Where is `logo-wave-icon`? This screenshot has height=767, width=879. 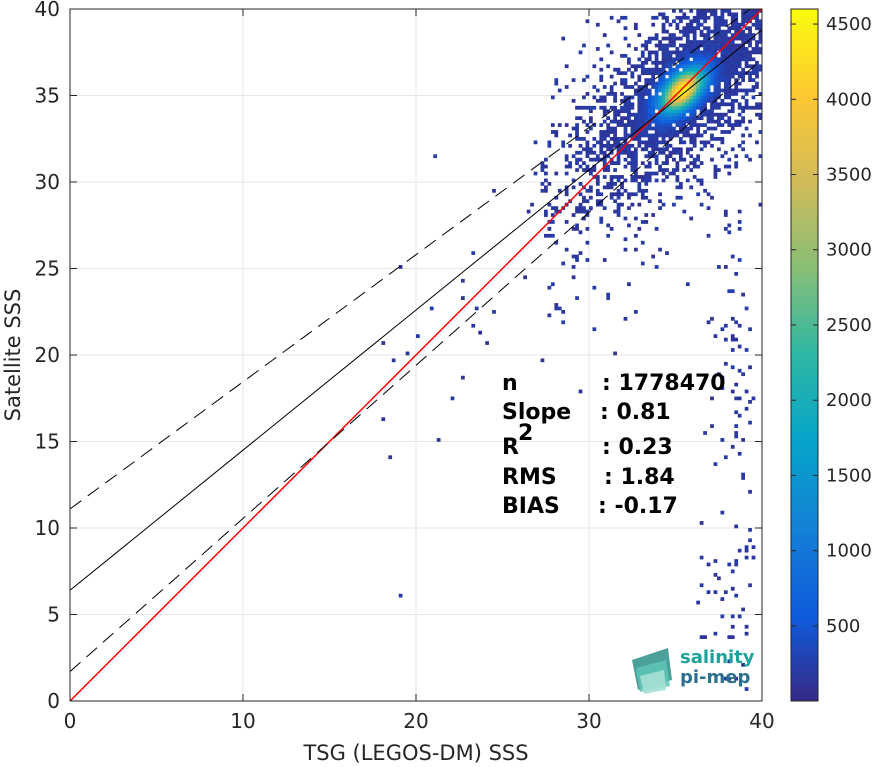
logo-wave-icon is located at coordinates (652, 671).